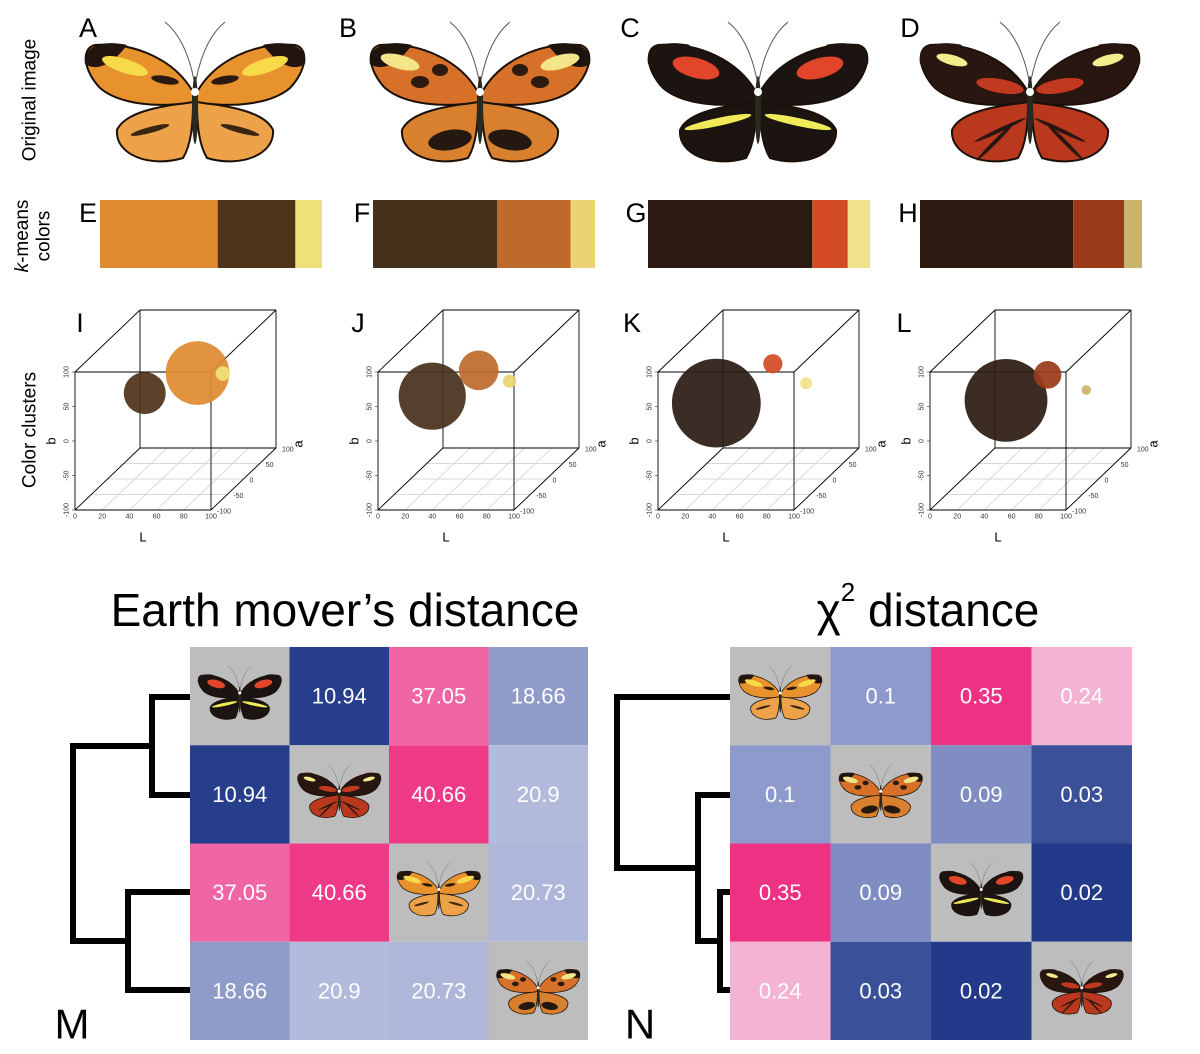  What do you see at coordinates (541, 496) in the screenshot?
I see `z-tick-label: -50` at bounding box center [541, 496].